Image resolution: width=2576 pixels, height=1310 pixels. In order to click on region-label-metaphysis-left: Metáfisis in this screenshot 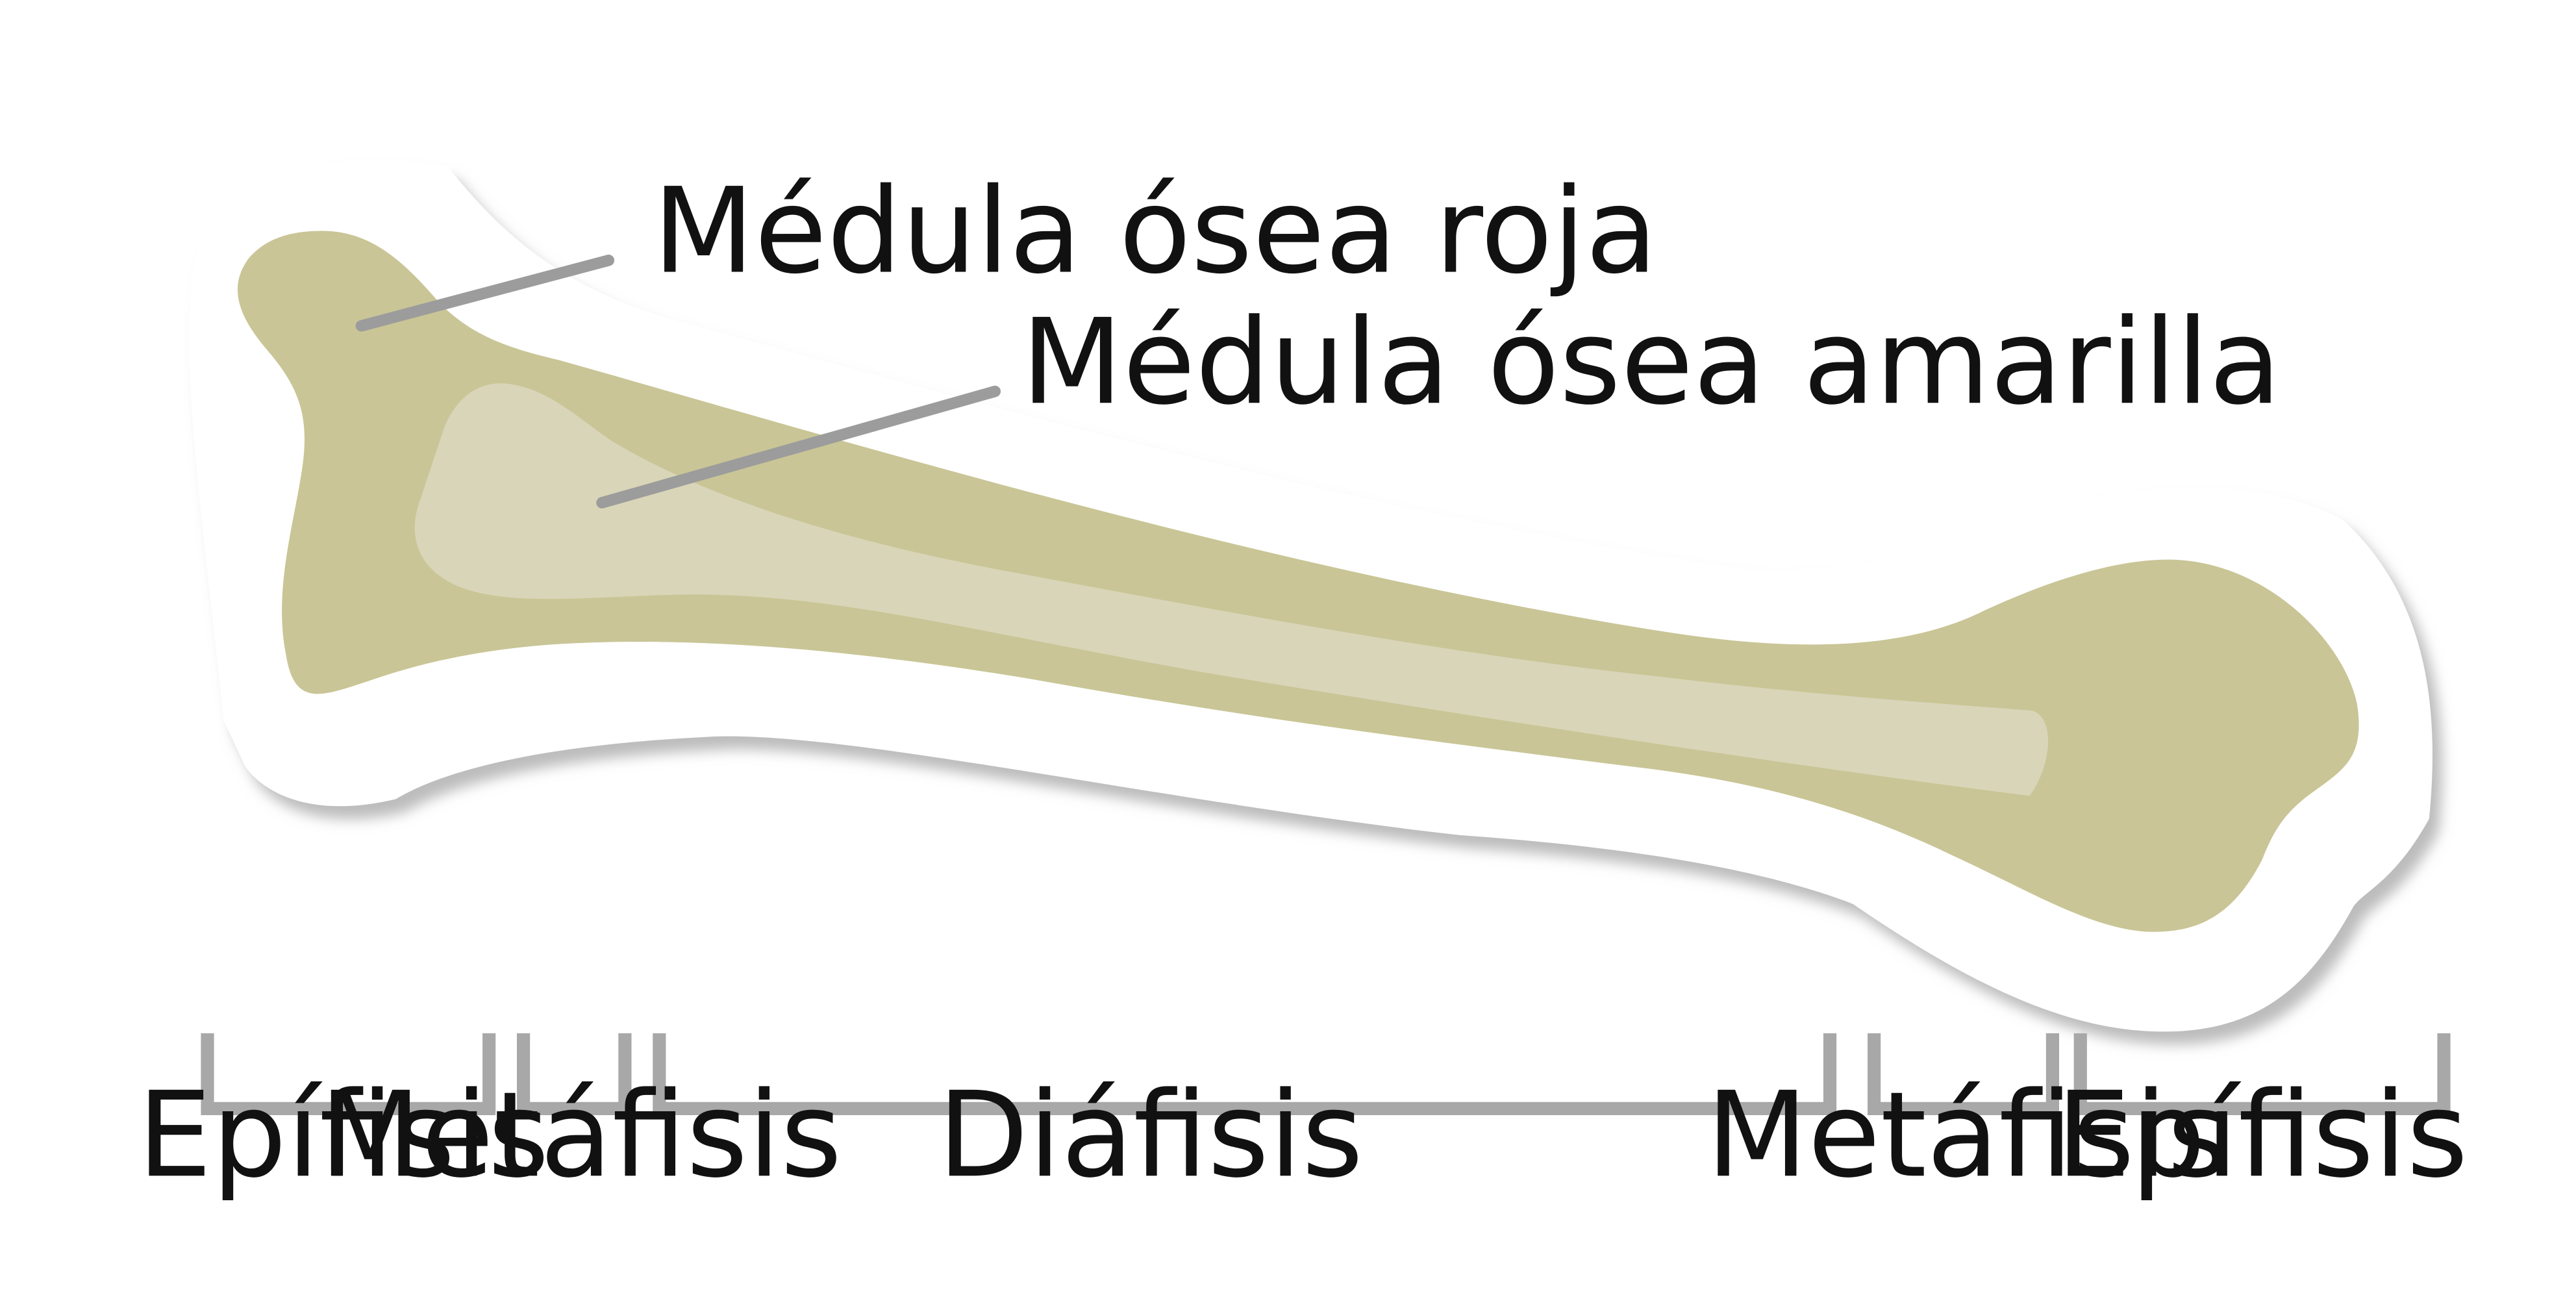, I will do `click(580, 1135)`.